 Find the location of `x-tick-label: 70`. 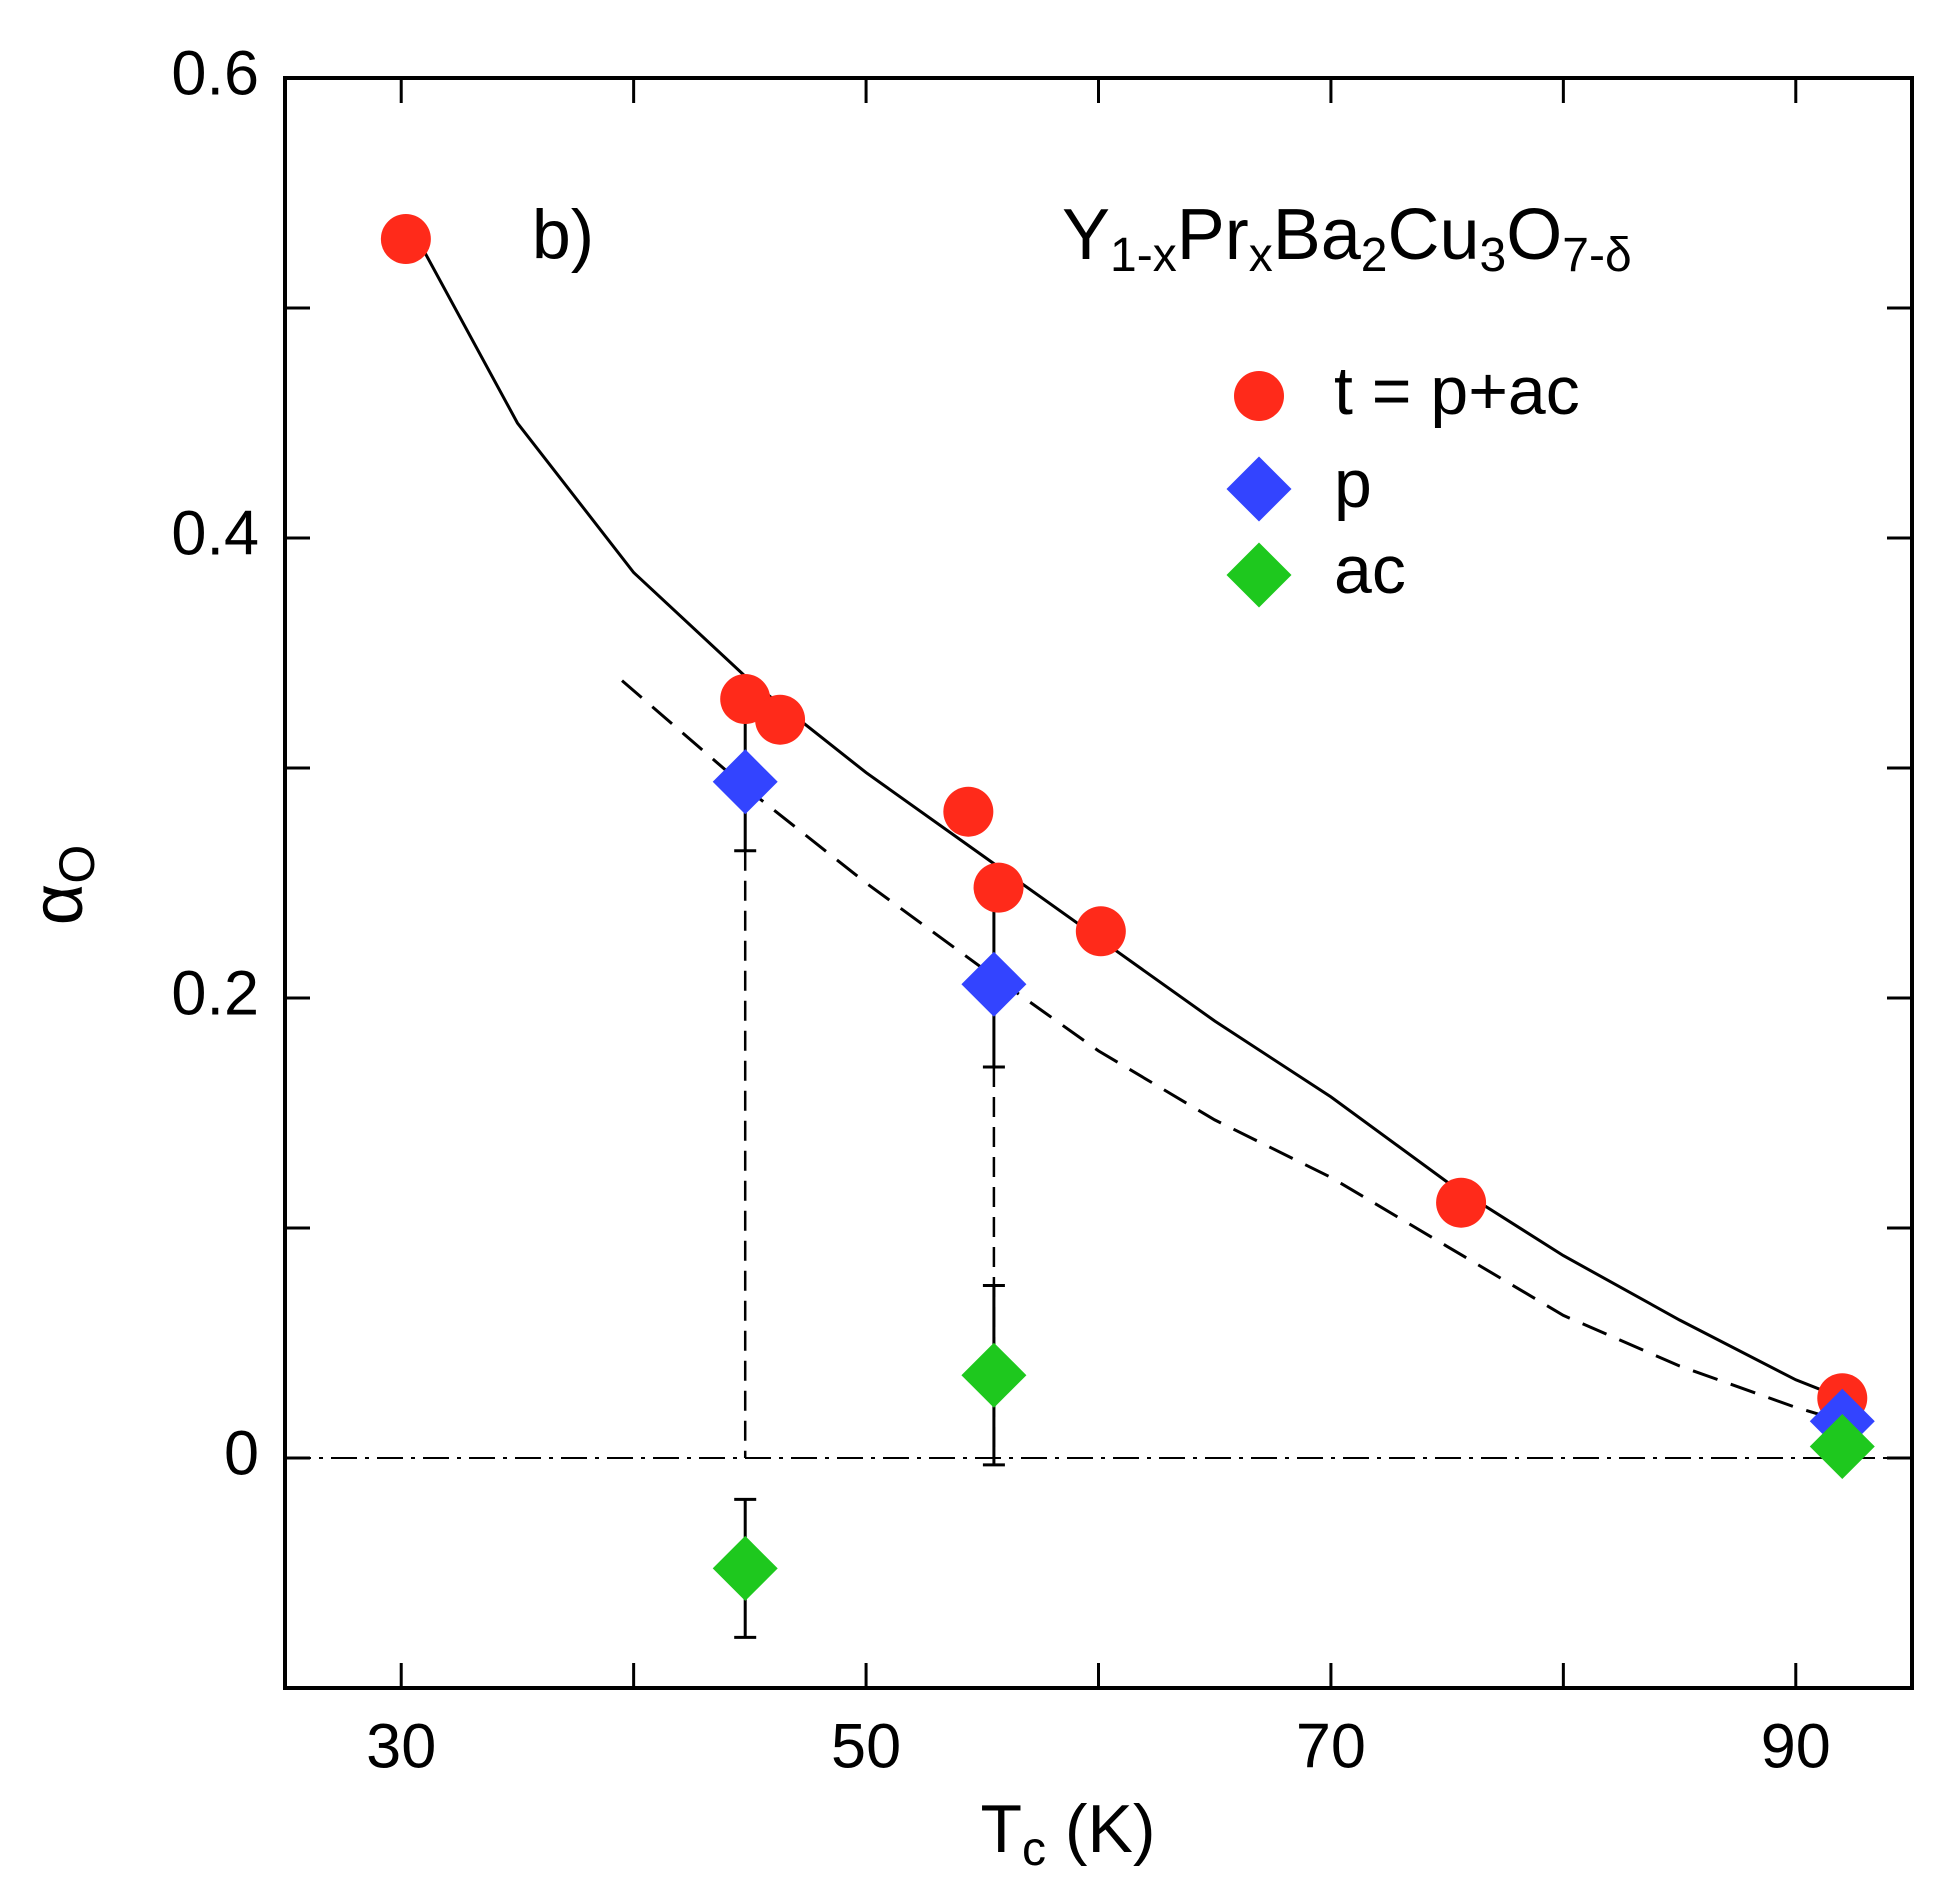

x-tick-label: 70 is located at coordinates (1331, 1747).